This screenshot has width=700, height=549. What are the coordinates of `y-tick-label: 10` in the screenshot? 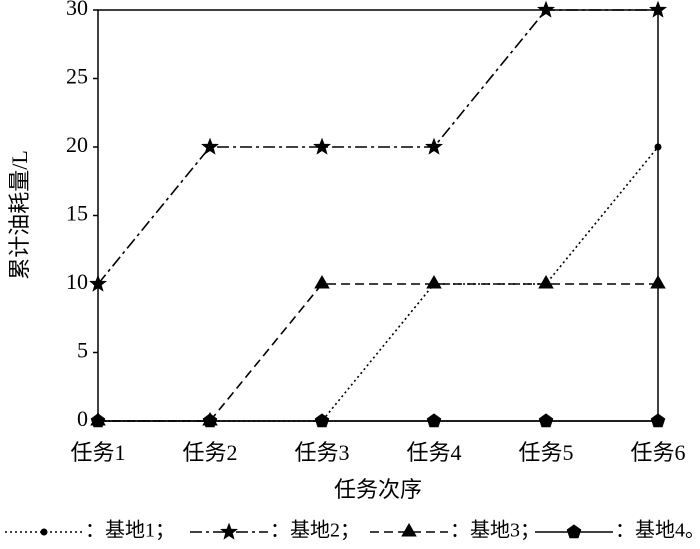 It's located at (77, 281).